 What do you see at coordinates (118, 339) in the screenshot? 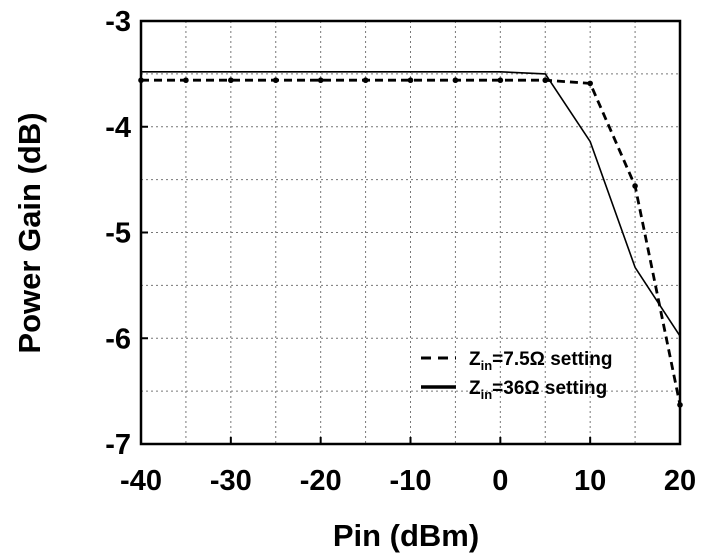
I see `y-tick-label: -6` at bounding box center [118, 339].